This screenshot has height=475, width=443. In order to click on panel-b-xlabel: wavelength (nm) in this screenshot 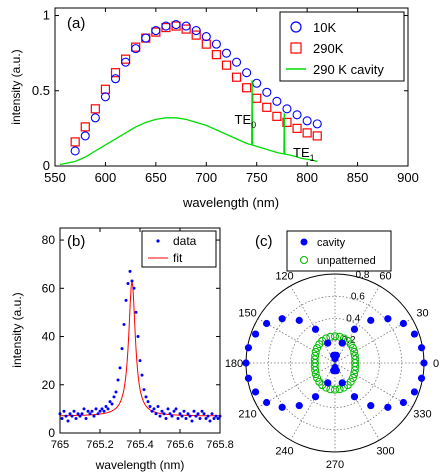, I will do `click(140, 465)`.